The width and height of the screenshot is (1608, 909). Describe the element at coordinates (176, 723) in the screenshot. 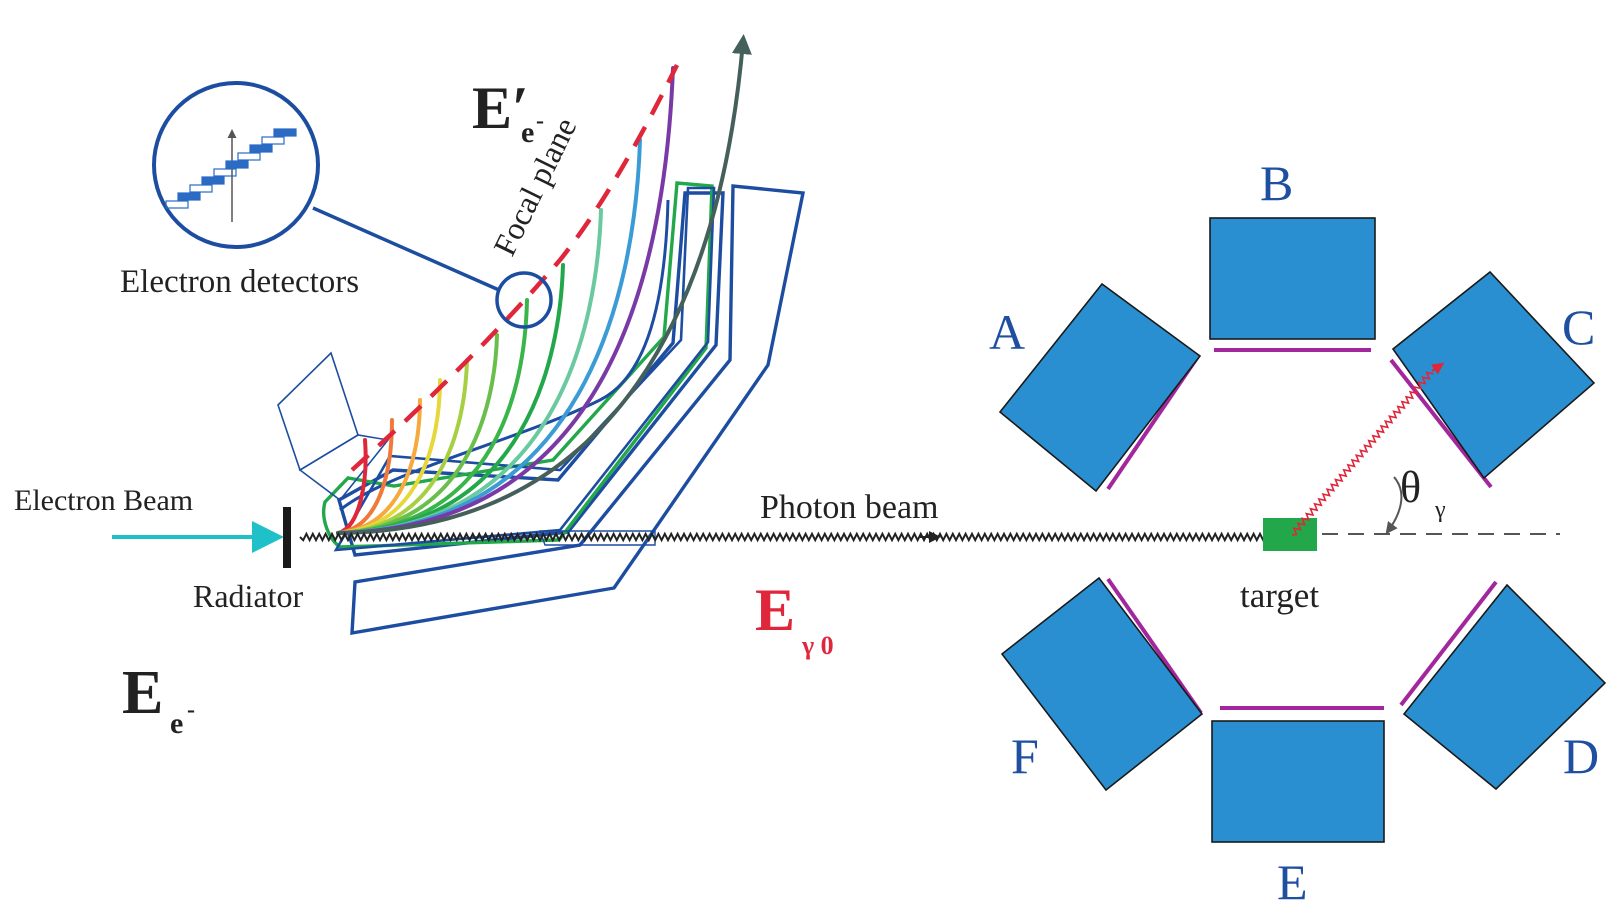

I see `e-minus-sub: e` at that location.